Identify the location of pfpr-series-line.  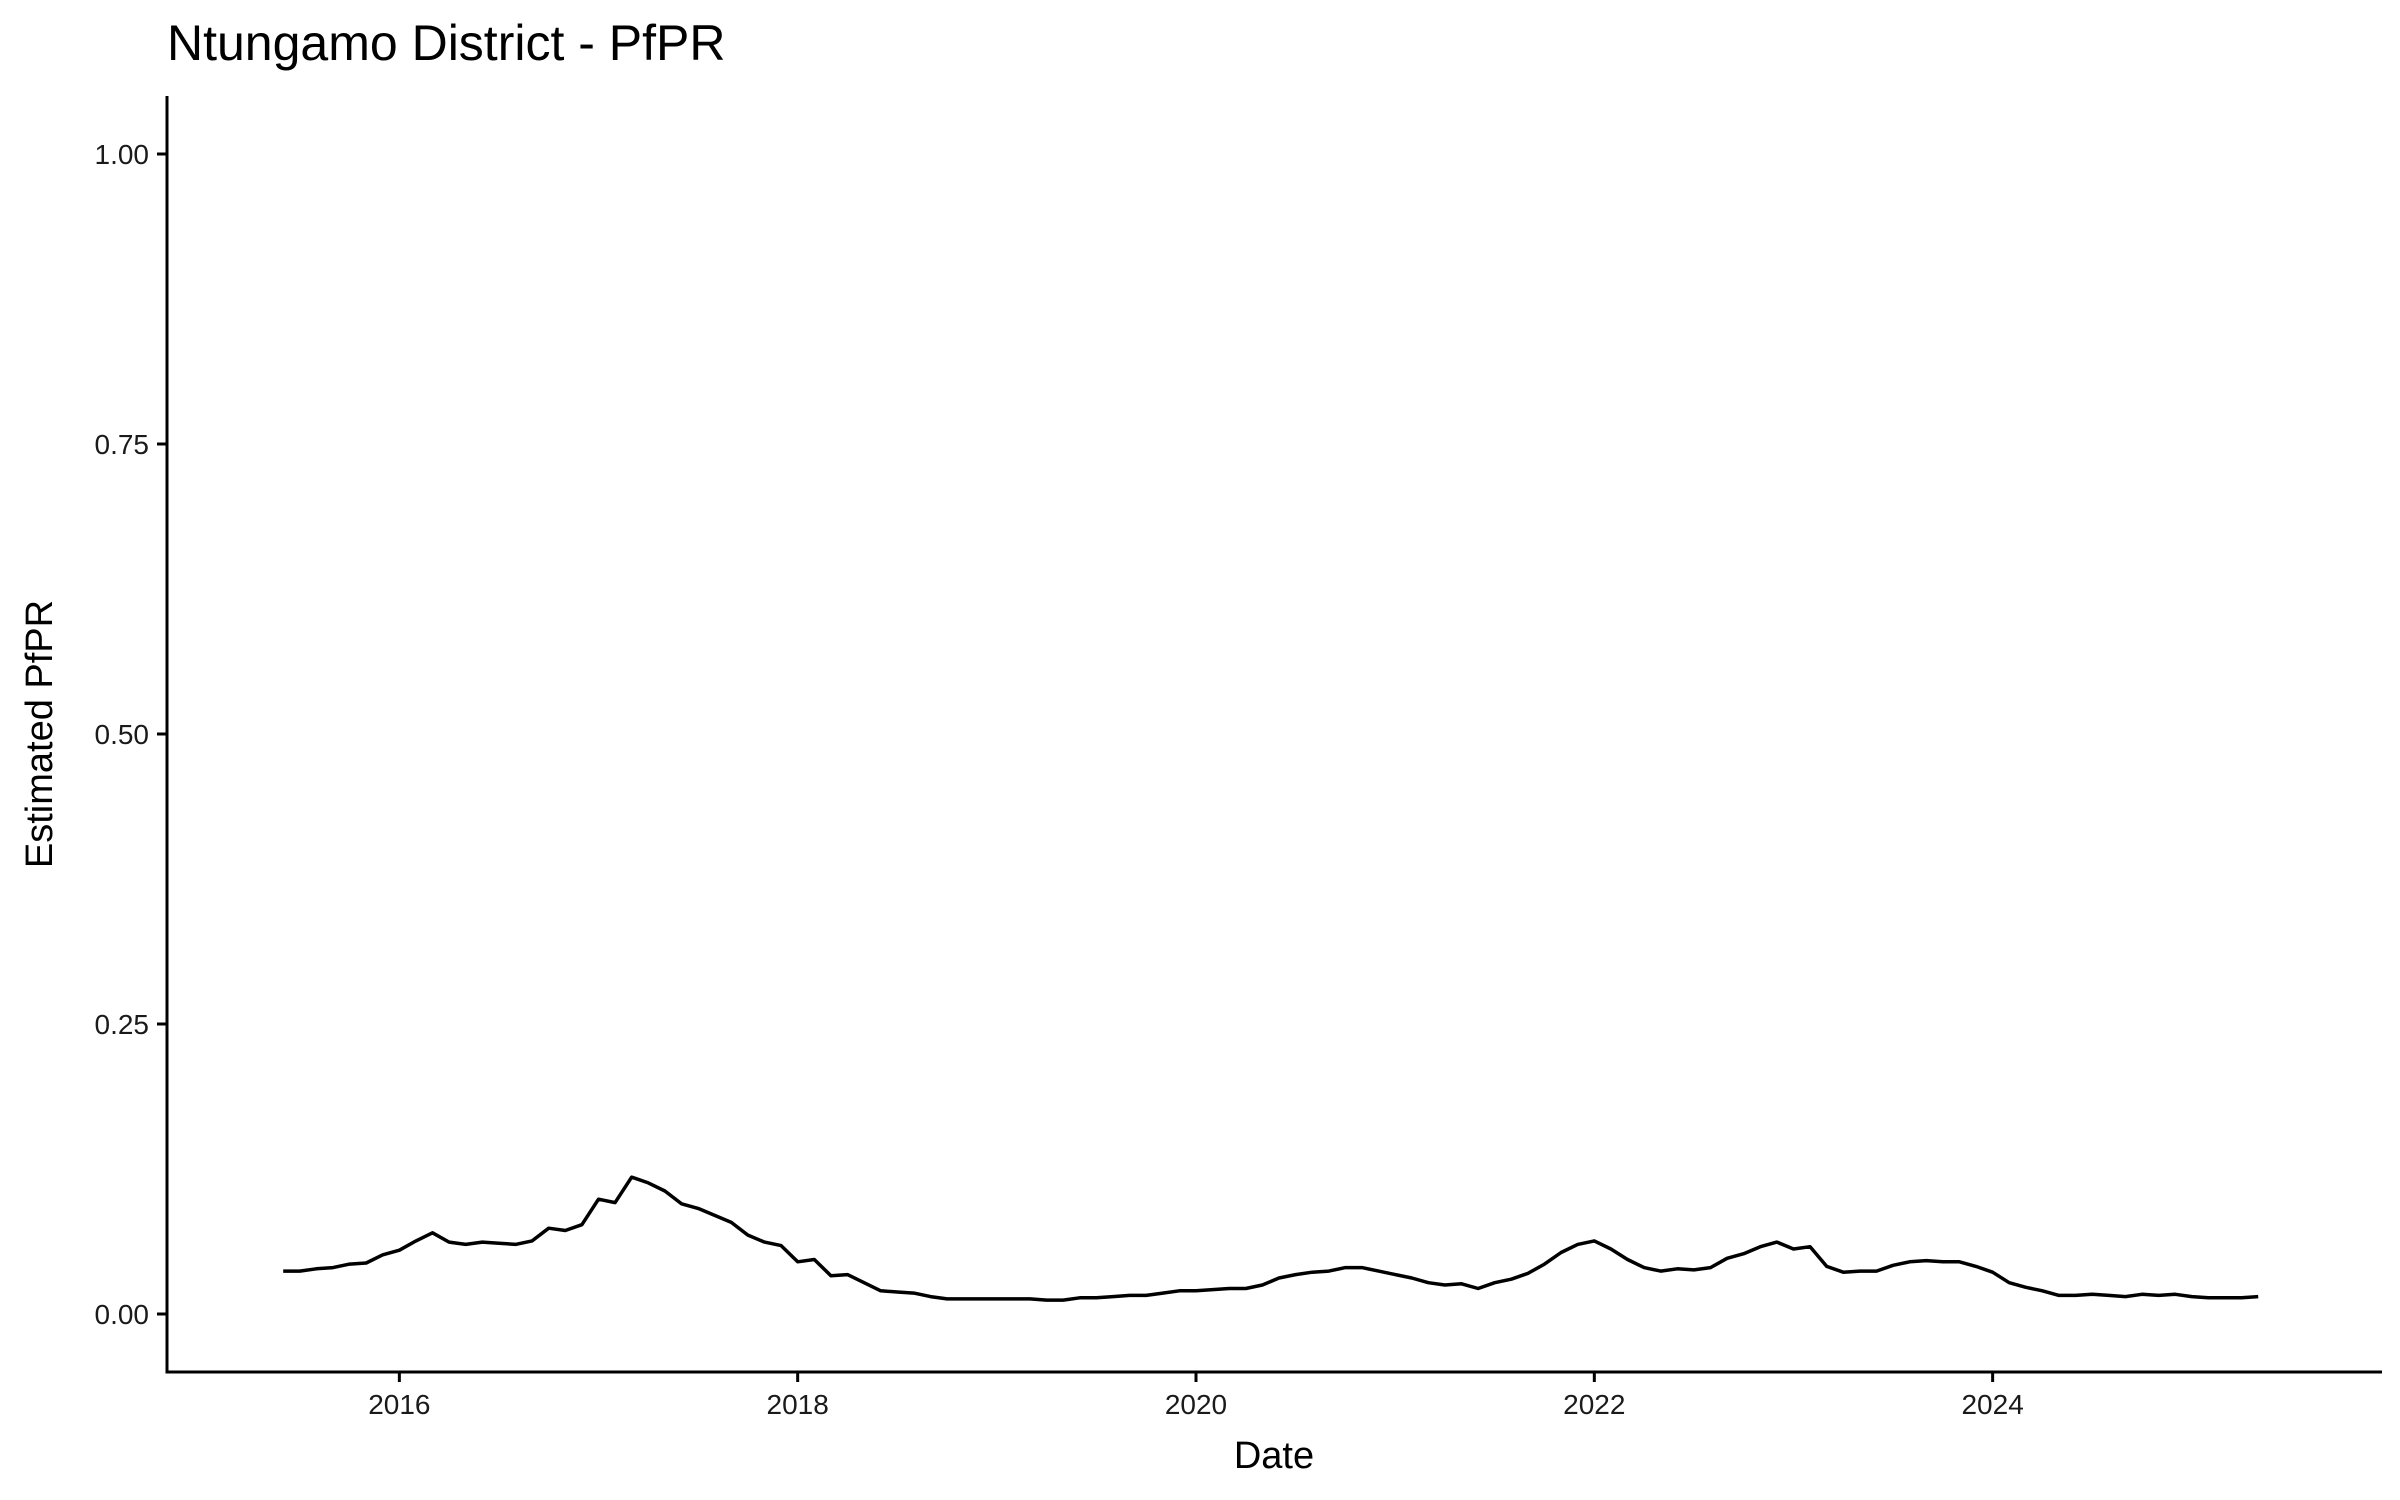
(1271, 1238).